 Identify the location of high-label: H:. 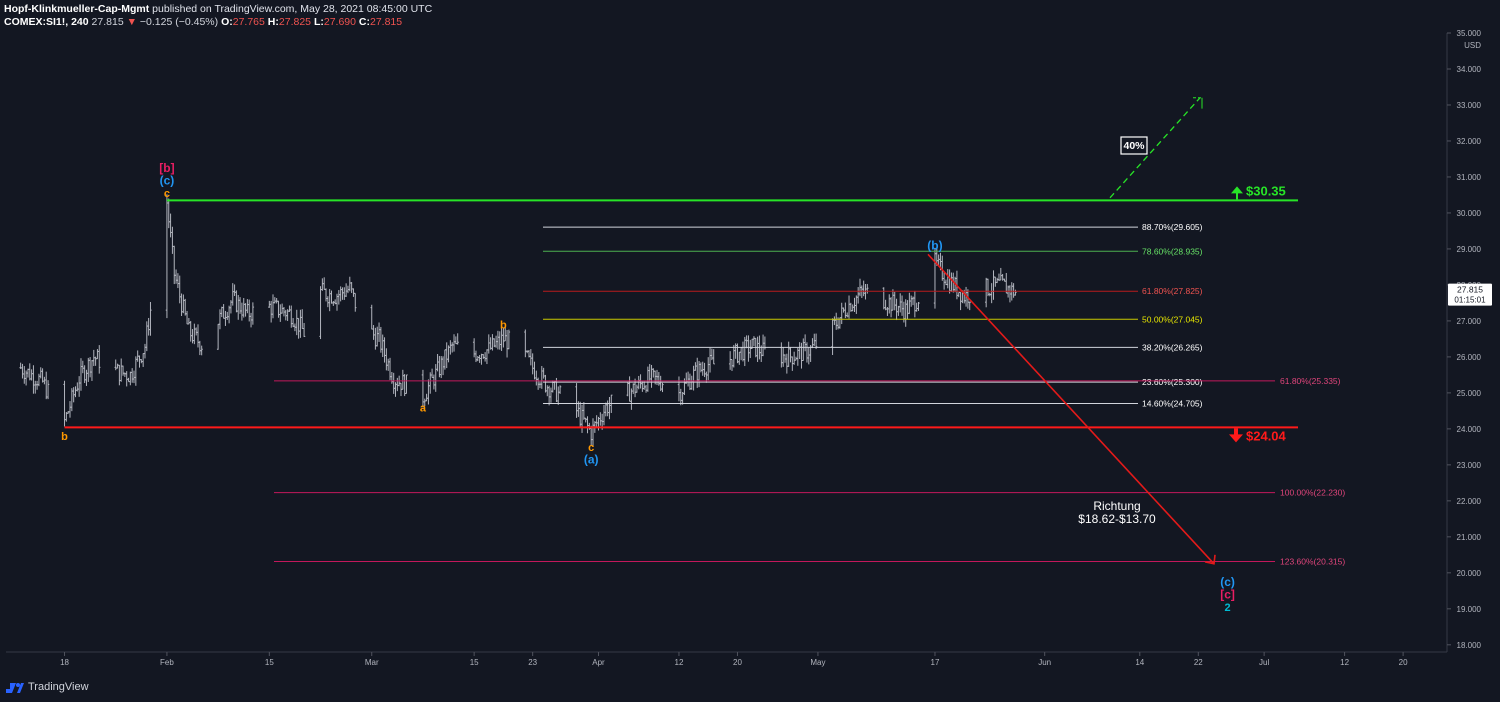
(273, 22).